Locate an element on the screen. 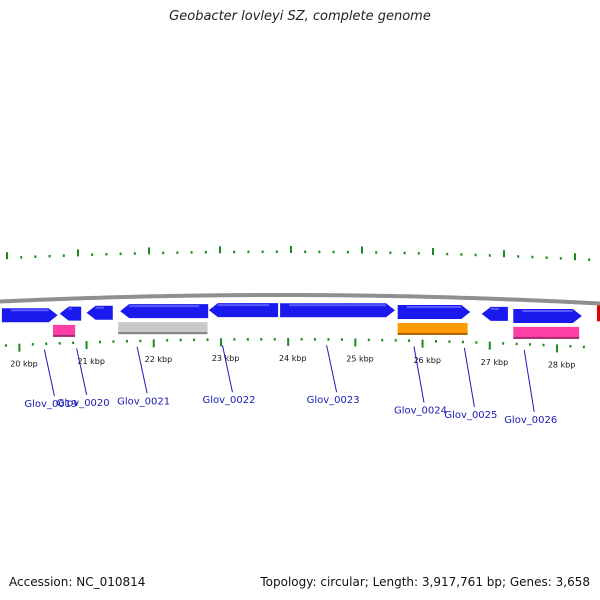 Image resolution: width=600 pixels, height=600 pixels. pseudogene-feature-body is located at coordinates (163, 328).